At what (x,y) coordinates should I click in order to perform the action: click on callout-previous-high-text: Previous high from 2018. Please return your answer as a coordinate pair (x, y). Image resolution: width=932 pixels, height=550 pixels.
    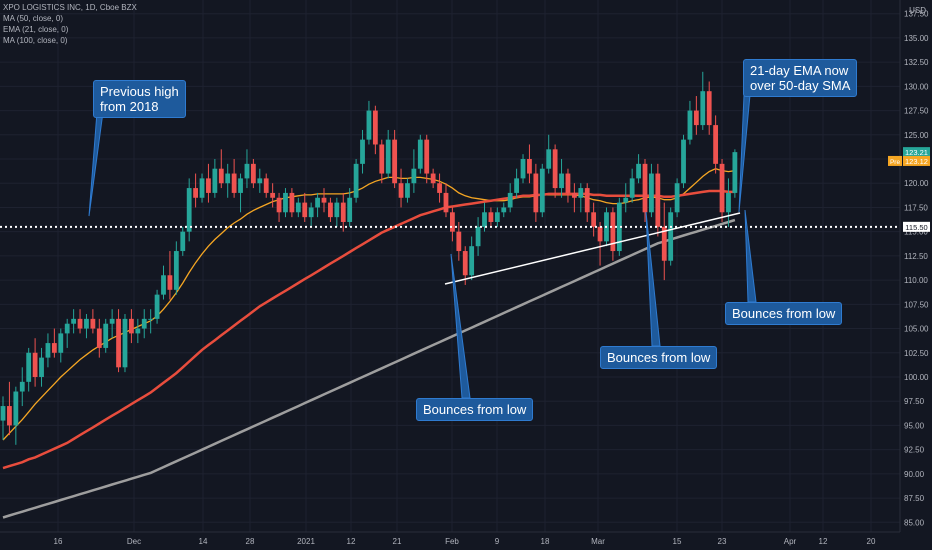
    Looking at the image, I should click on (139, 99).